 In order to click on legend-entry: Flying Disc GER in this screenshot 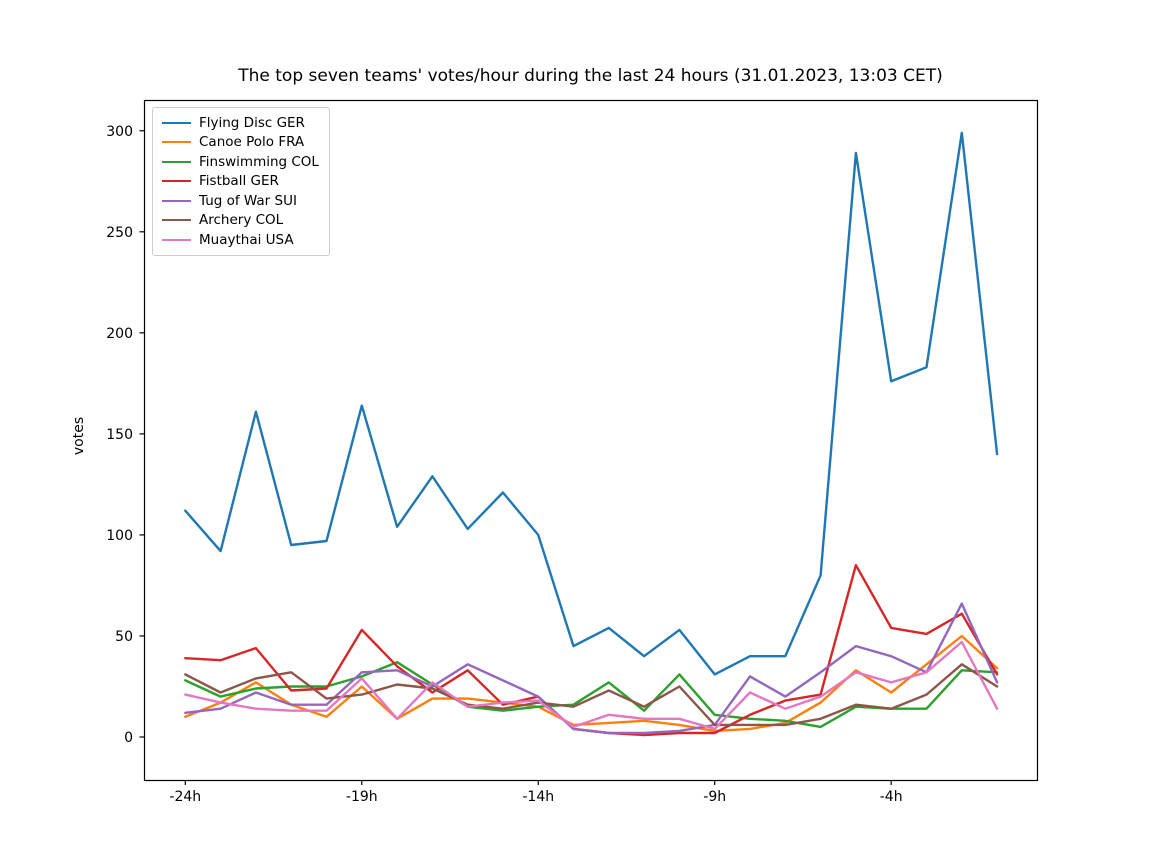, I will do `click(240, 123)`.